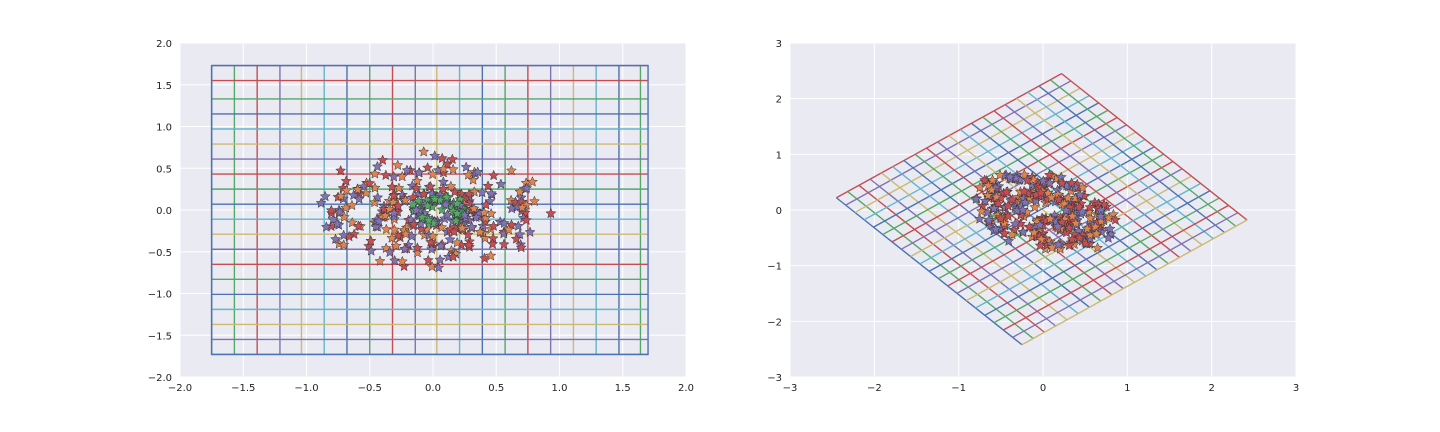 The width and height of the screenshot is (1440, 432). Describe the element at coordinates (779, 211) in the screenshot. I see `y-tick-label: 0` at that location.